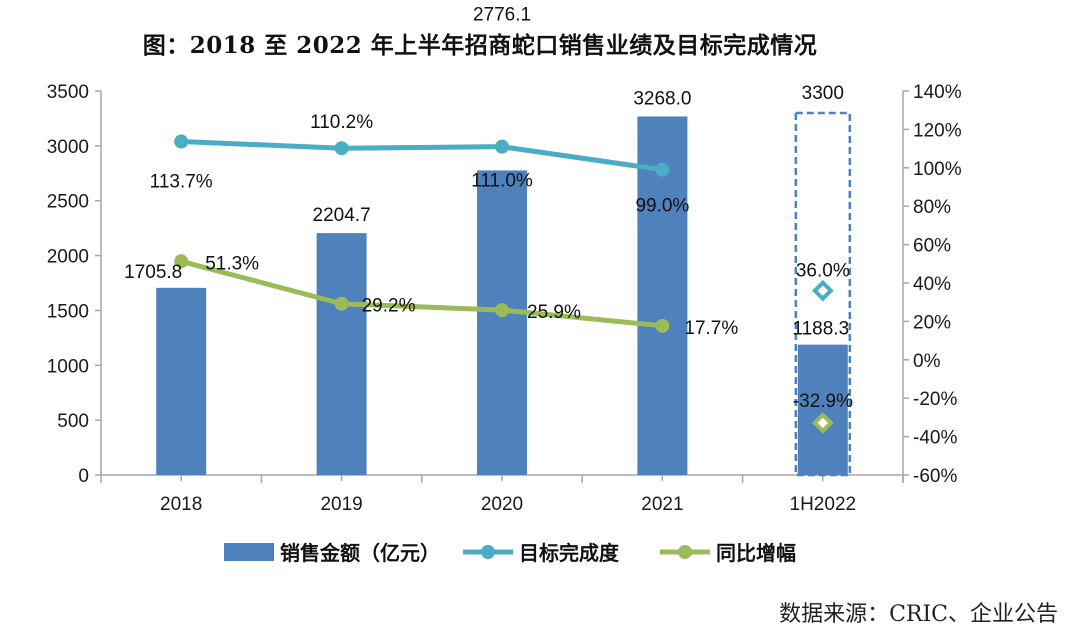  What do you see at coordinates (342, 215) in the screenshot?
I see `bar-label: 2204.7` at bounding box center [342, 215].